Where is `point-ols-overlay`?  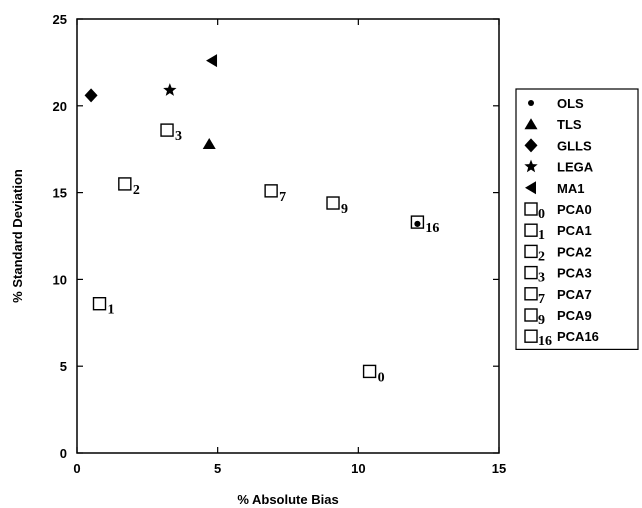 point-ols-overlay is located at coordinates (417, 223).